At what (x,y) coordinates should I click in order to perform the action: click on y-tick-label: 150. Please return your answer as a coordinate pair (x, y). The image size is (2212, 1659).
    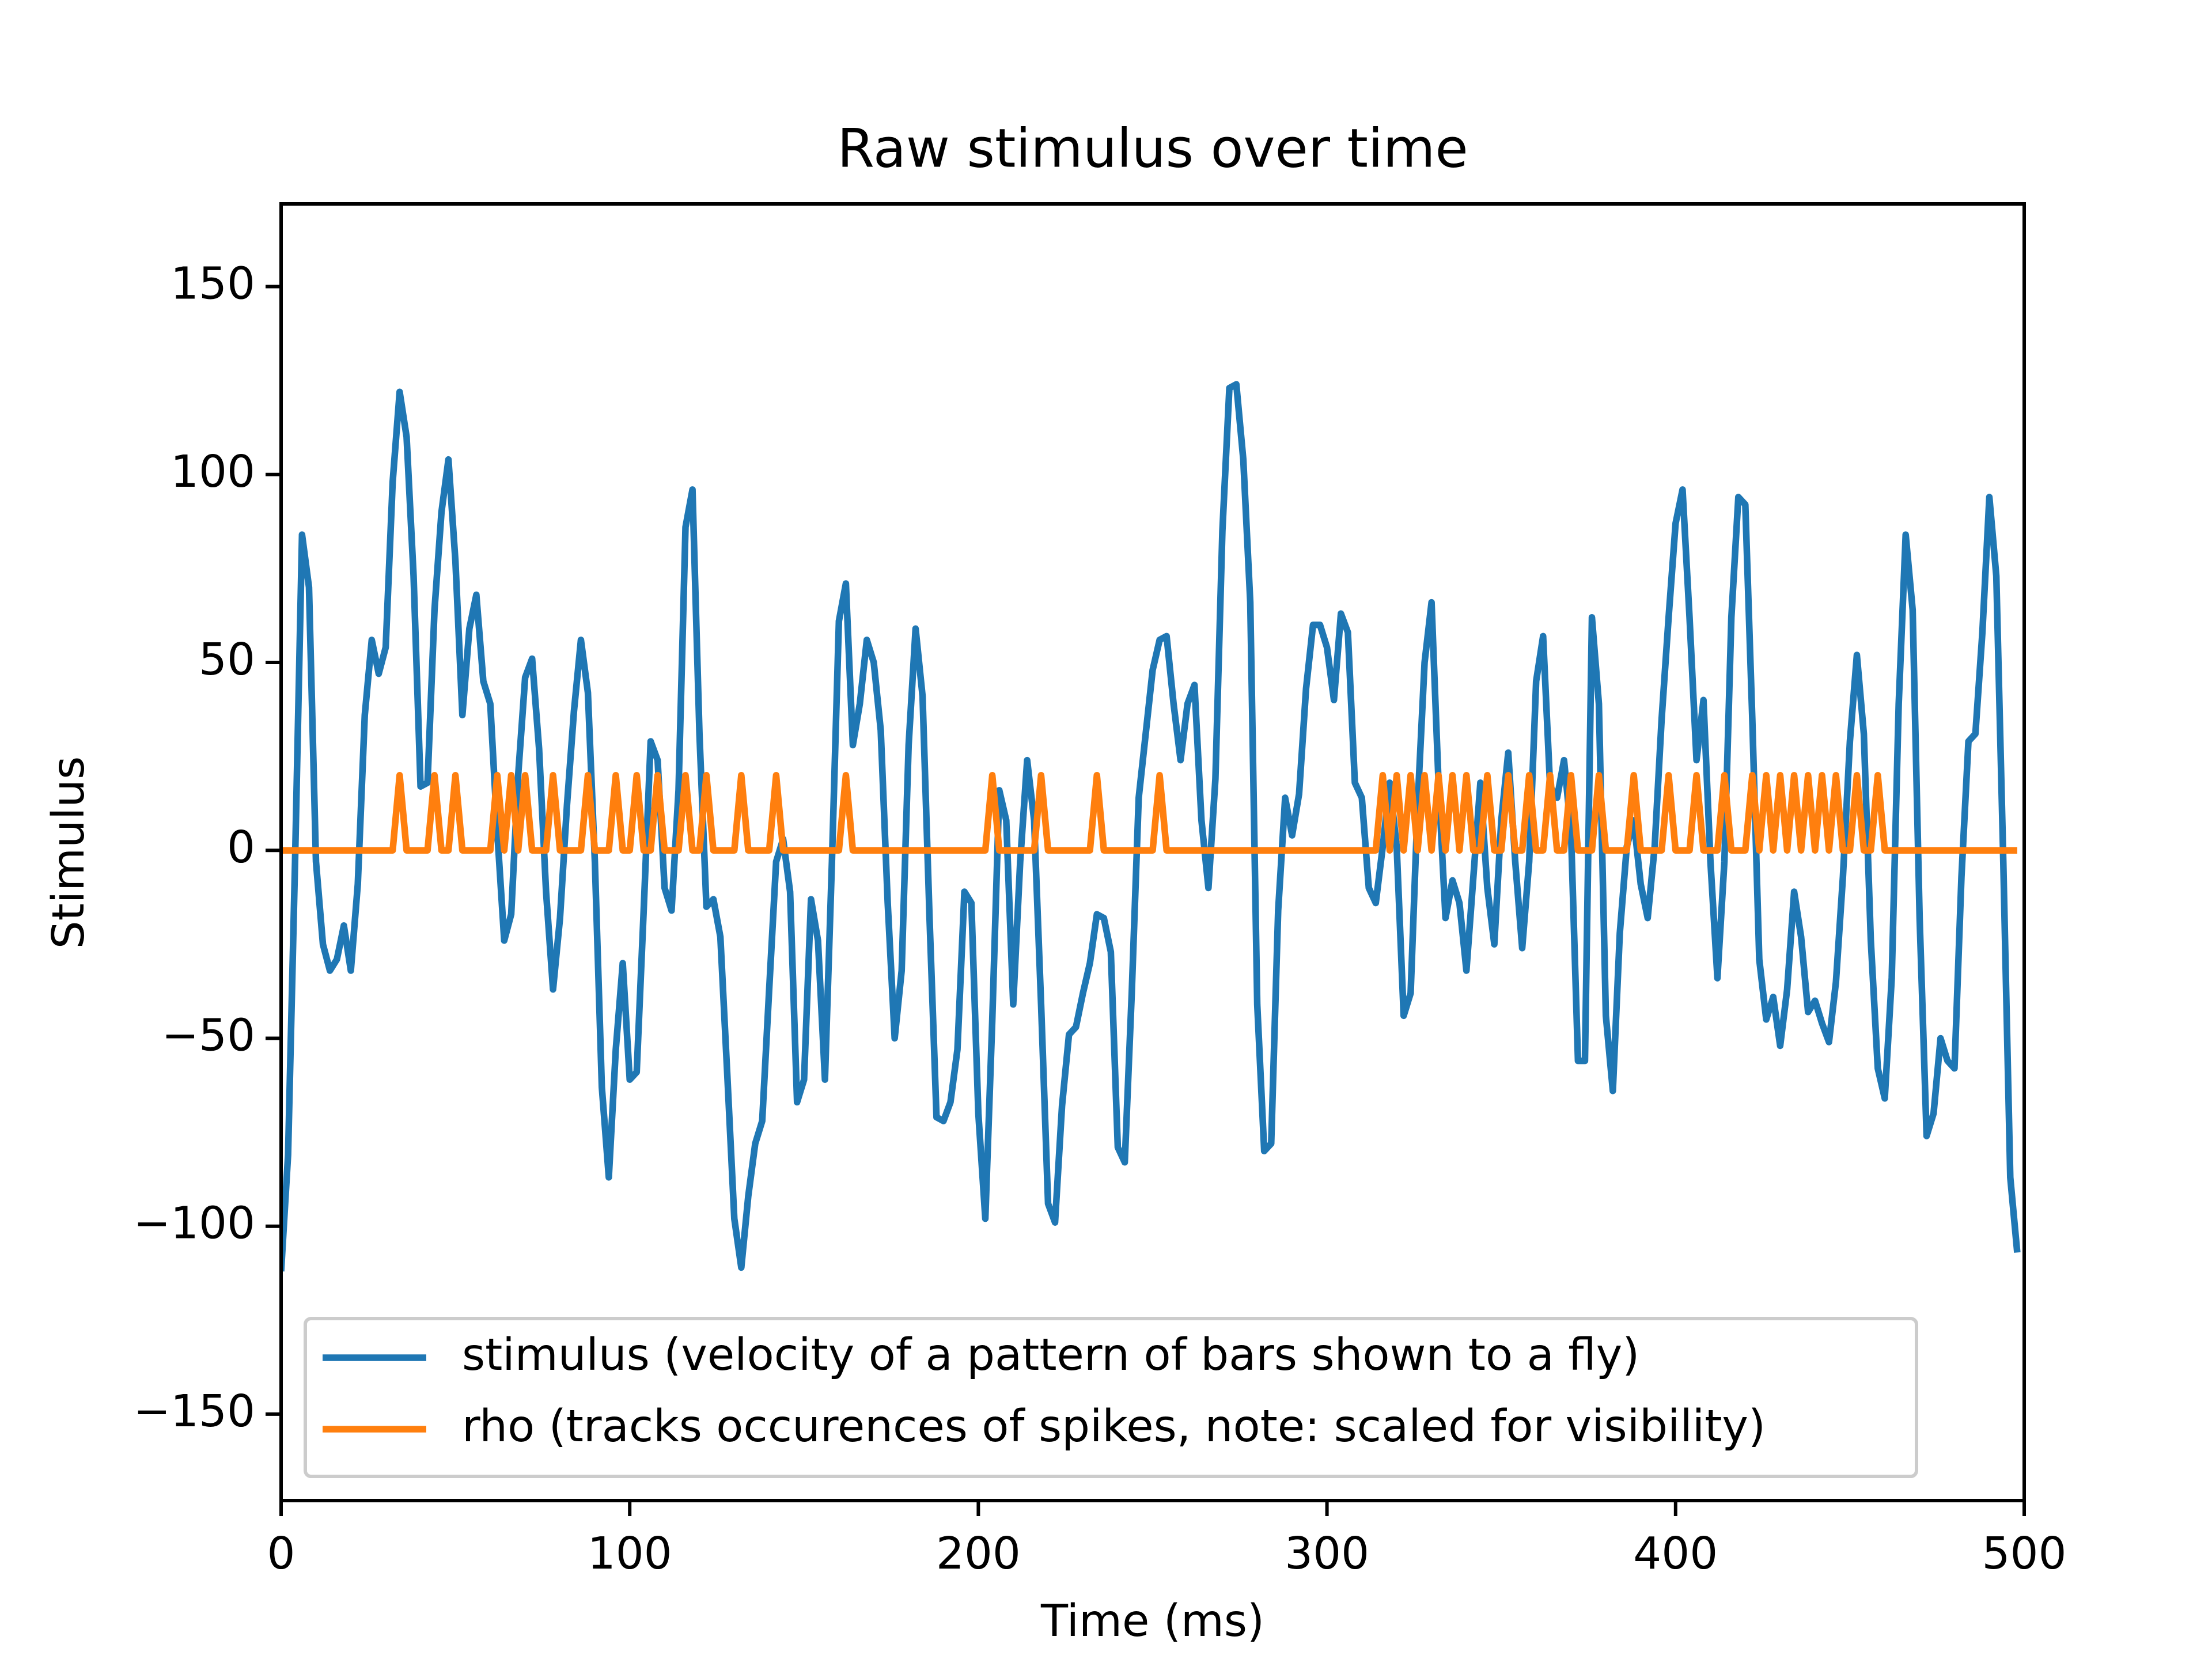
    Looking at the image, I should click on (213, 284).